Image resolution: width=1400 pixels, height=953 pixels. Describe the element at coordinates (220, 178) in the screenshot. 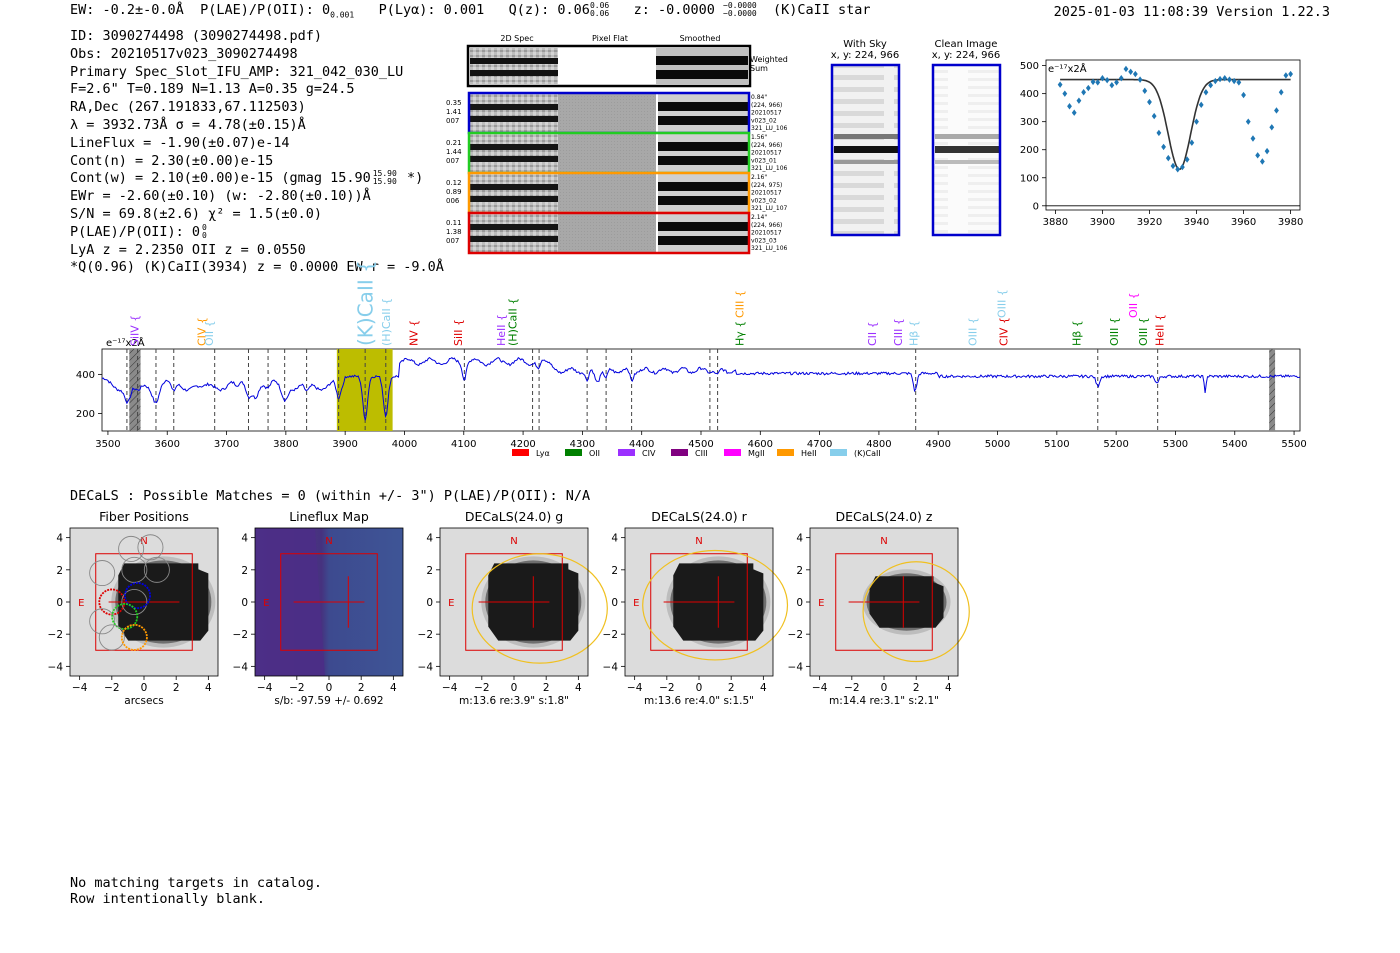

I see `info-cont-w-text: Cont(w) = 2.10(±0.00)e-15 (gmag 15.90` at that location.